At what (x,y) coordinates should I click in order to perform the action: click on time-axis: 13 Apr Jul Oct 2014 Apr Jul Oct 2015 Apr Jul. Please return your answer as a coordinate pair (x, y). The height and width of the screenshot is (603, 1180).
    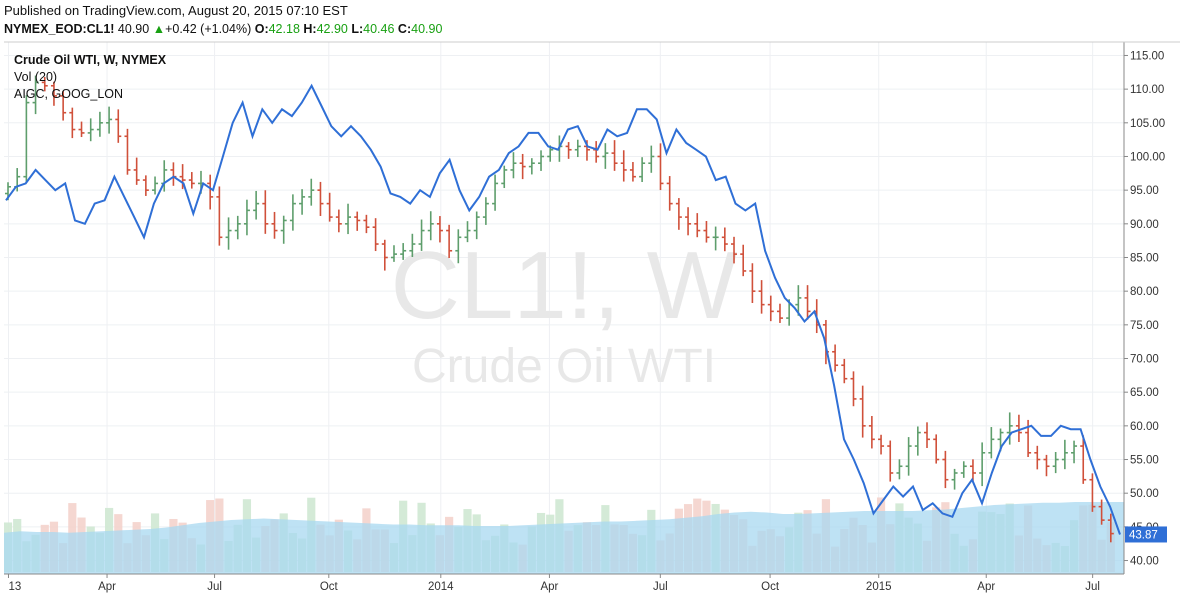
    Looking at the image, I should click on (553, 583).